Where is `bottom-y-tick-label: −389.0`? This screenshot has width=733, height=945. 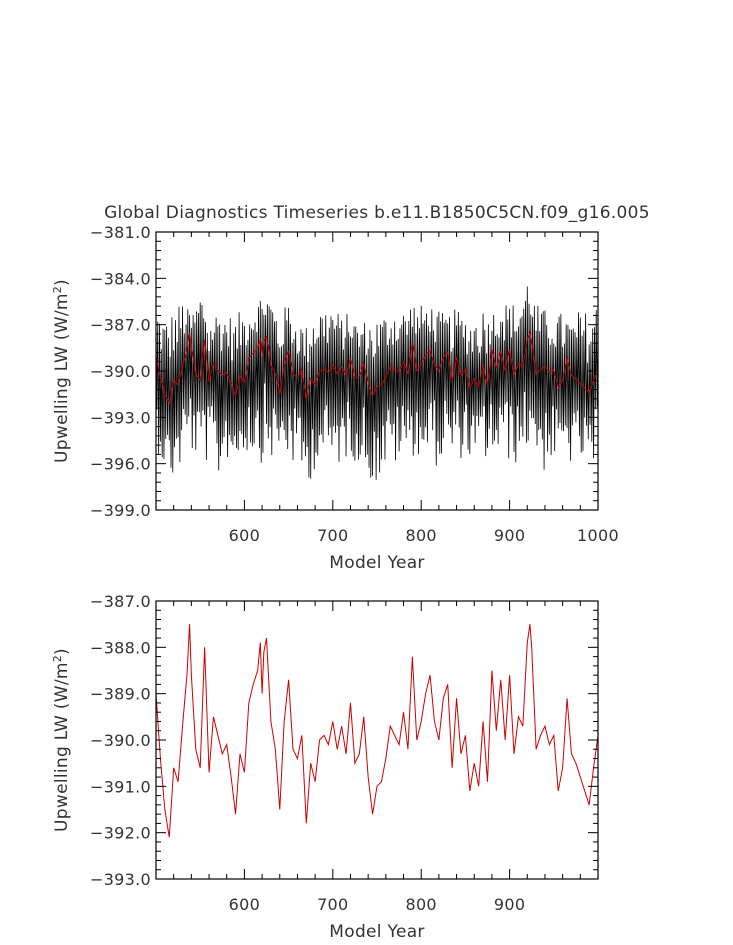 bottom-y-tick-label: −389.0 is located at coordinates (120, 694).